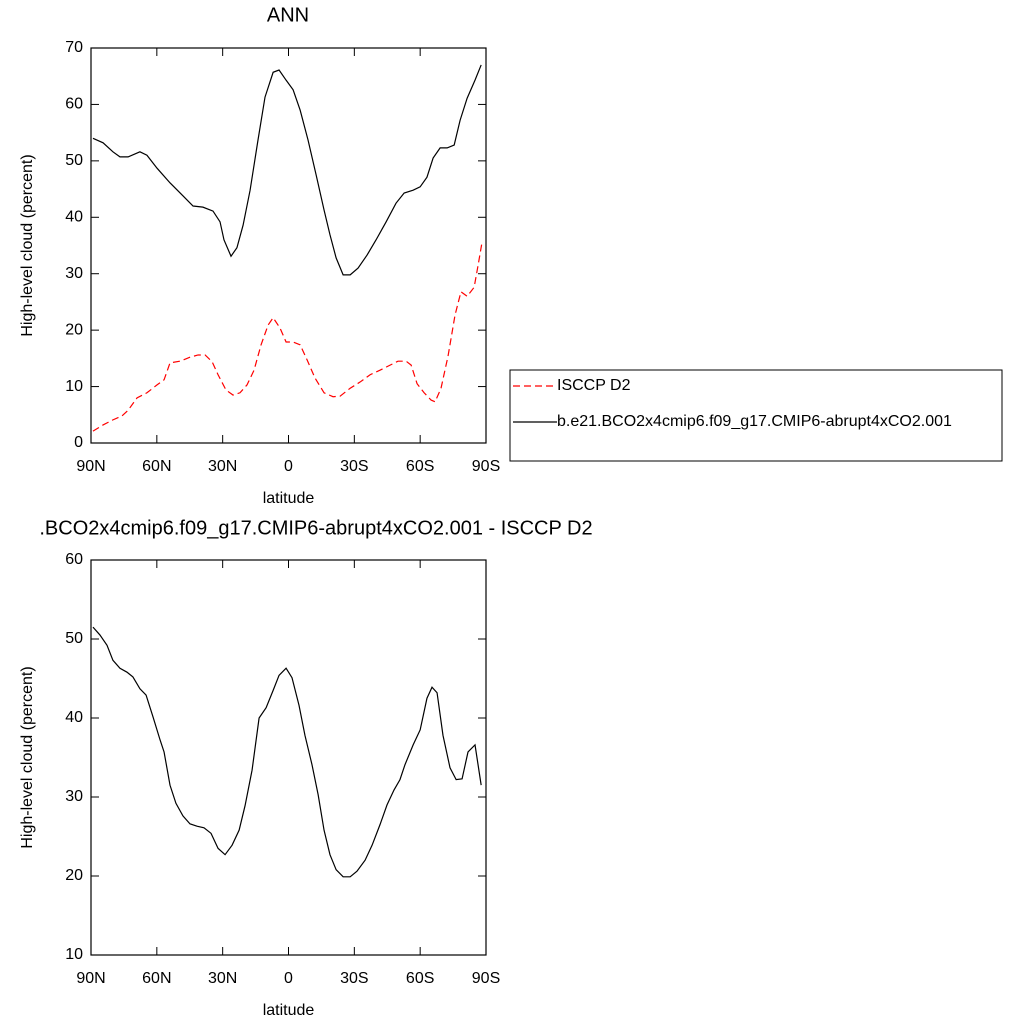 The image size is (1024, 1024). I want to click on y-tick-label: 0, so click(78, 442).